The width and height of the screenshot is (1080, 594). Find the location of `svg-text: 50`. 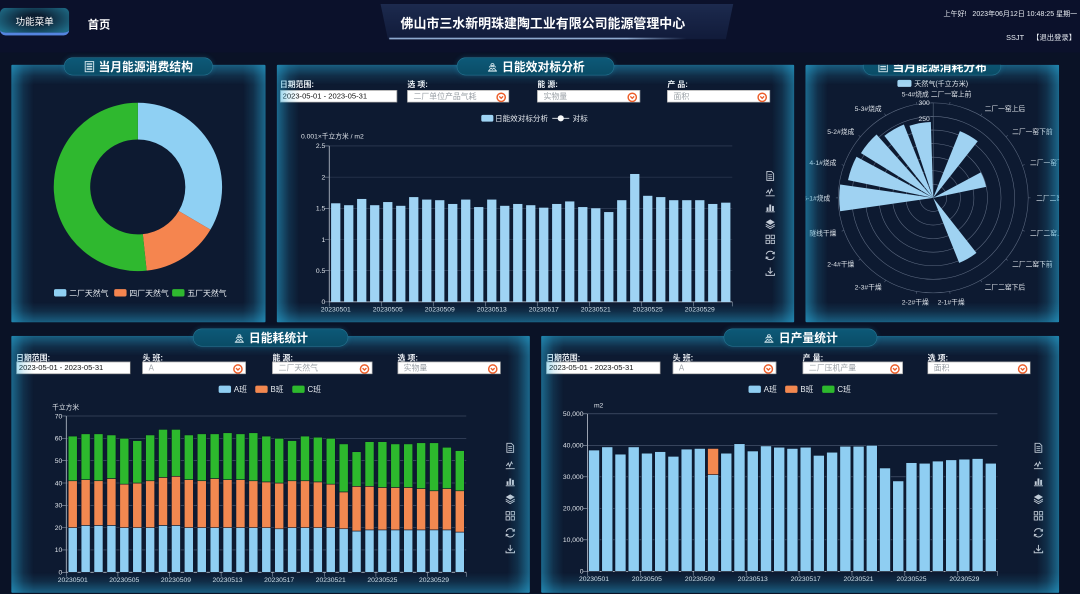

svg-text: 50 is located at coordinates (59, 461).